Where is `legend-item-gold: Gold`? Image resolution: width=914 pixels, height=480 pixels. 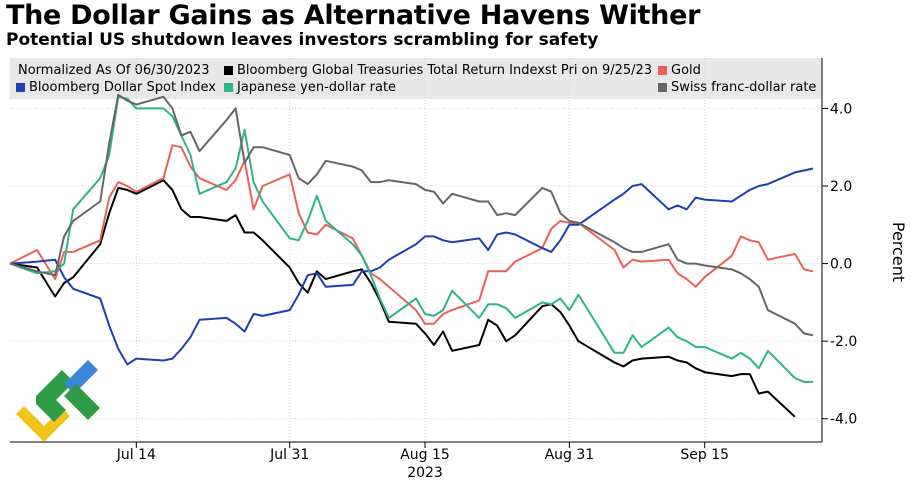
legend-item-gold: Gold is located at coordinates (679, 70).